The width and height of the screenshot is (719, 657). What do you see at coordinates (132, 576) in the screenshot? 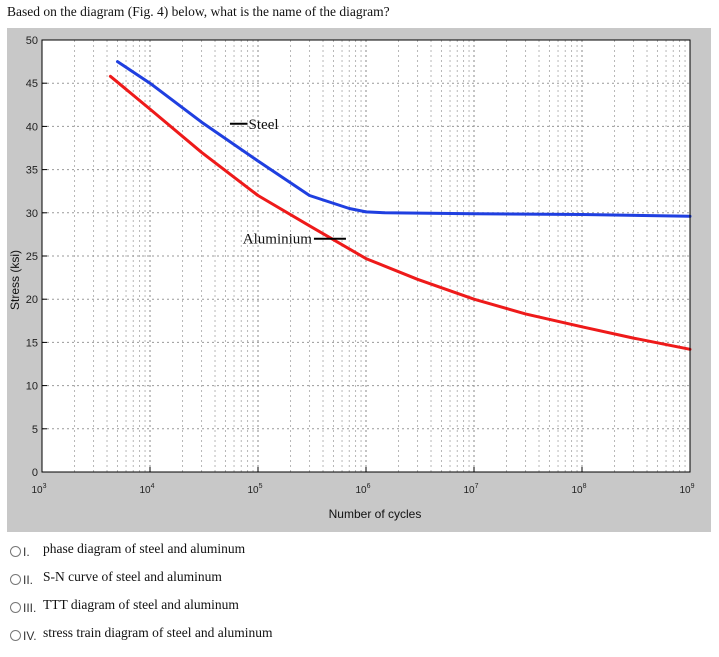
I see `option-label: S-N curve of steel and aluminum` at bounding box center [132, 576].